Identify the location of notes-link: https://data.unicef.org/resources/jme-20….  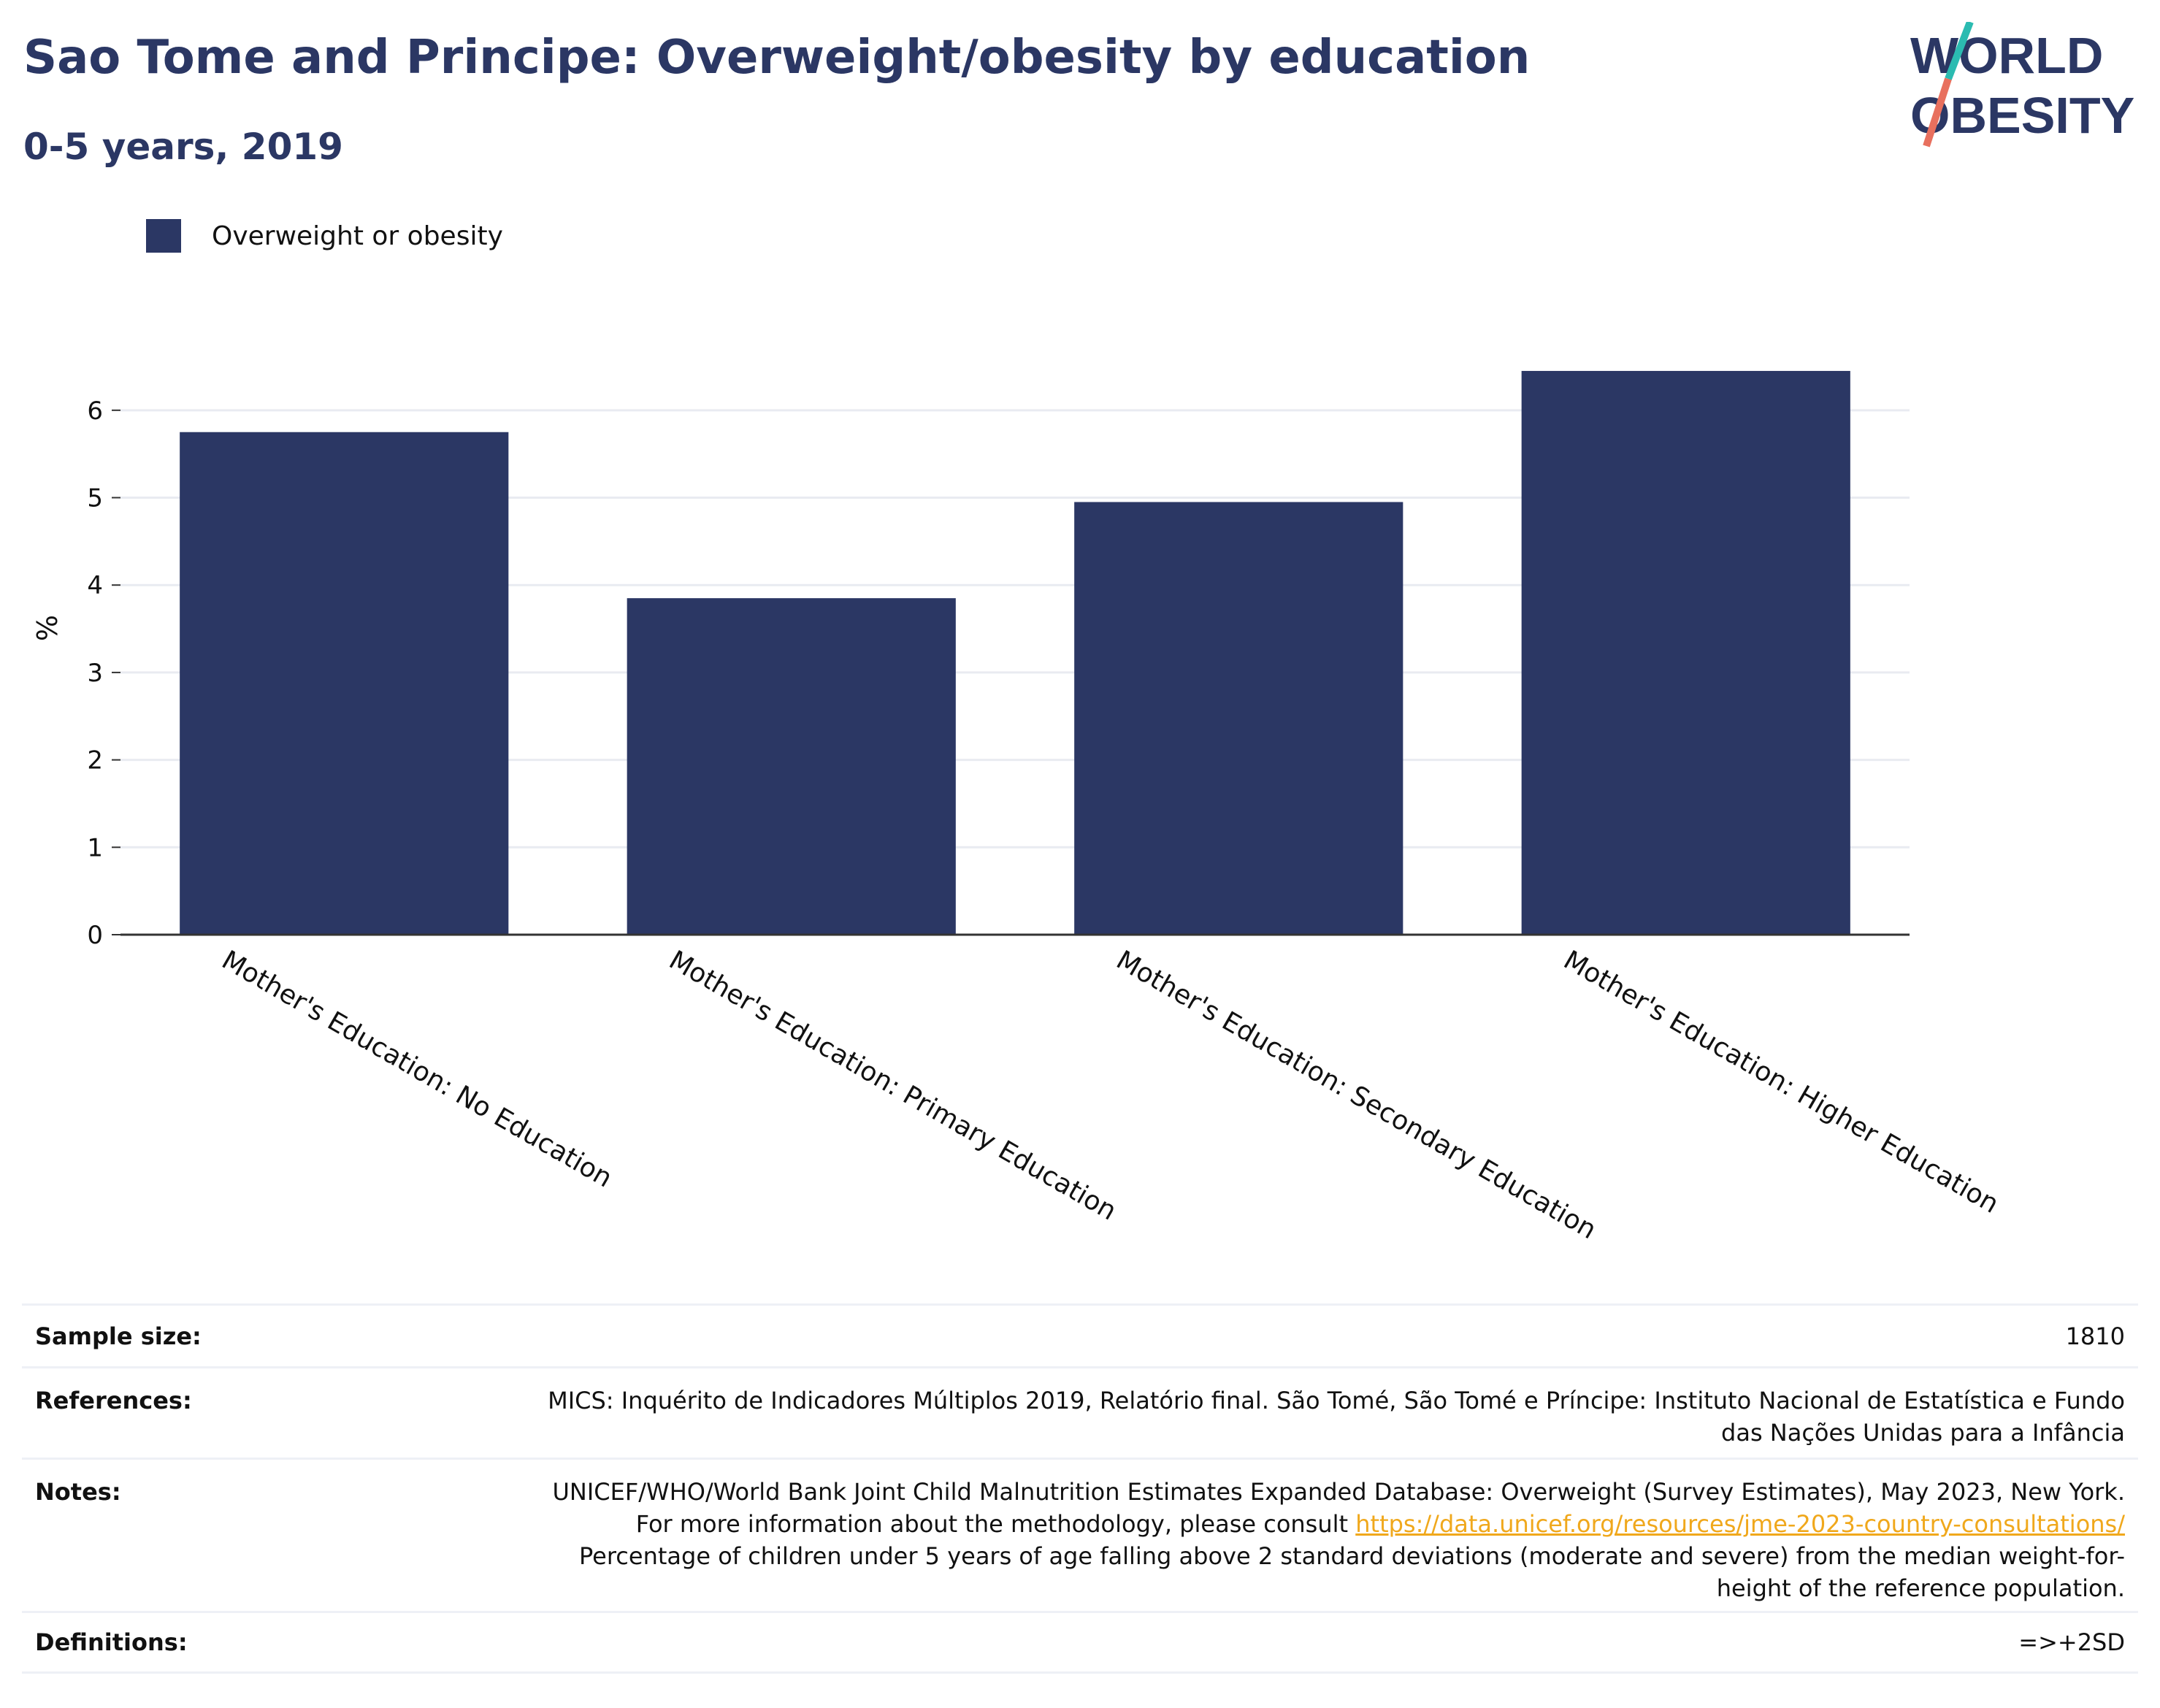
(1740, 1524).